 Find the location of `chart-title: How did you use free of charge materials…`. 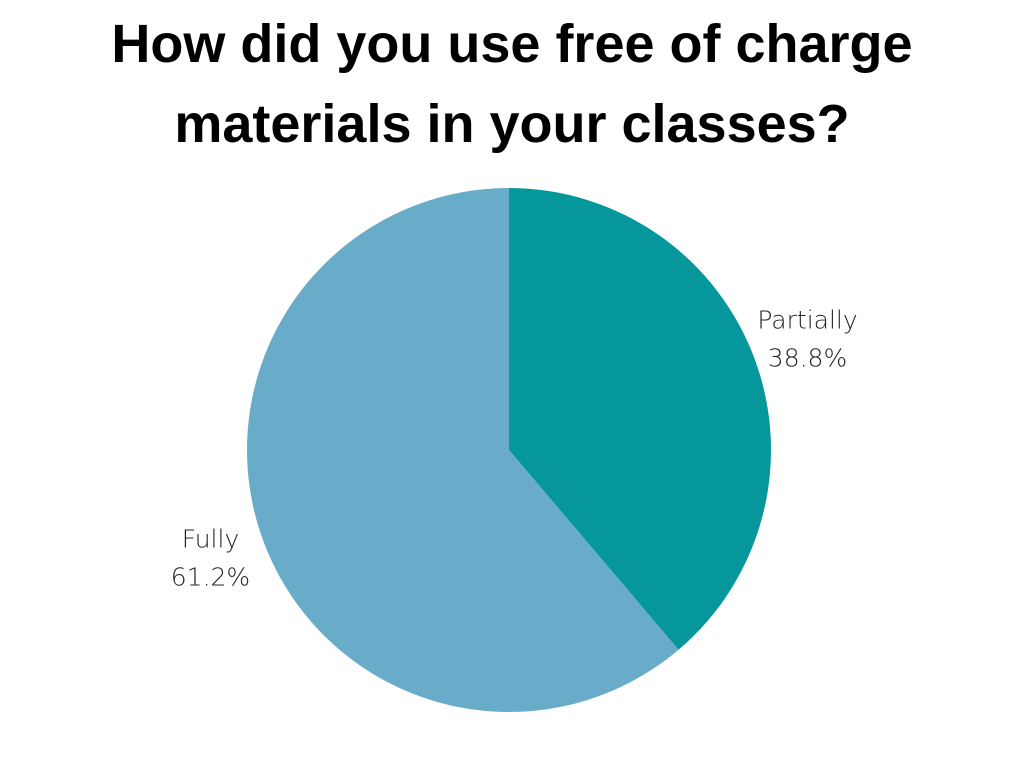

chart-title: How did you use free of charge materials… is located at coordinates (512, 84).